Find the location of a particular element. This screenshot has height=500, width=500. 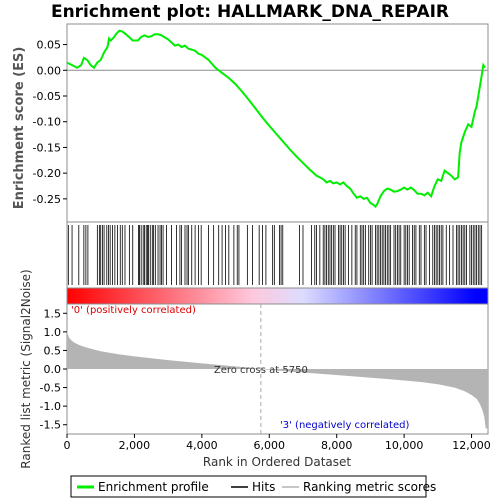

heatmap-bar-fill is located at coordinates (277, 296).